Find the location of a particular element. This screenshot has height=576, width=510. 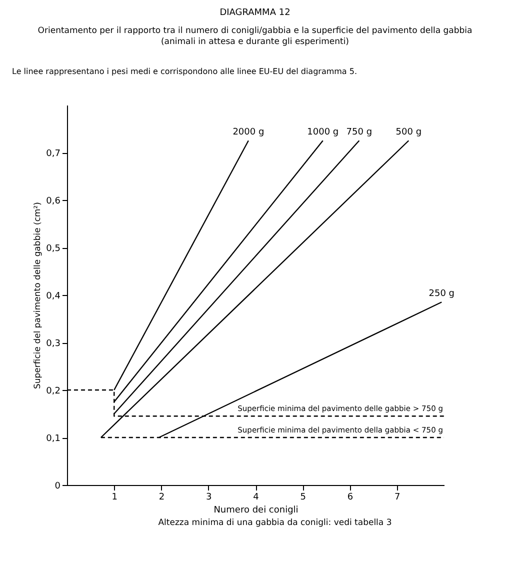

chart-title: DIAGRAMMA 12 is located at coordinates (255, 13).